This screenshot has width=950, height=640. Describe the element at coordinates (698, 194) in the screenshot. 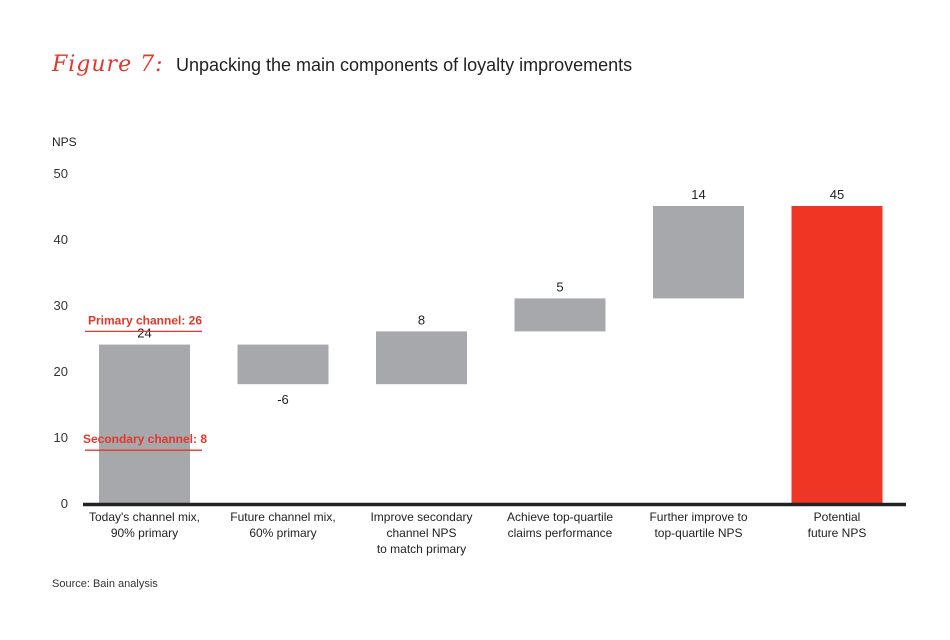

I see `data-label: 14` at that location.